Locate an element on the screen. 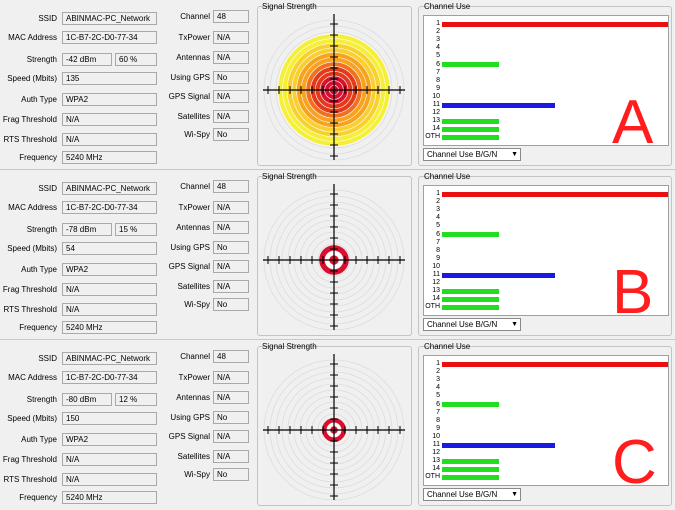 This screenshot has width=675, height=510. signal-strength-title: Signal Strength is located at coordinates (289, 346).